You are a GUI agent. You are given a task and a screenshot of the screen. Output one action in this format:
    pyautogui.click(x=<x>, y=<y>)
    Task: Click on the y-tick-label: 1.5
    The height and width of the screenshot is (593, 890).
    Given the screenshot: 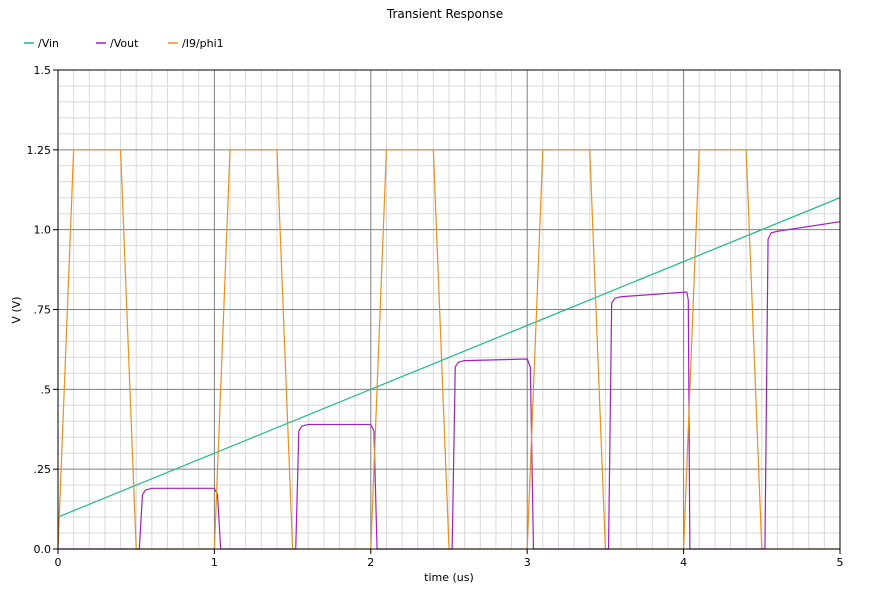 What is the action you would take?
    pyautogui.click(x=43, y=70)
    